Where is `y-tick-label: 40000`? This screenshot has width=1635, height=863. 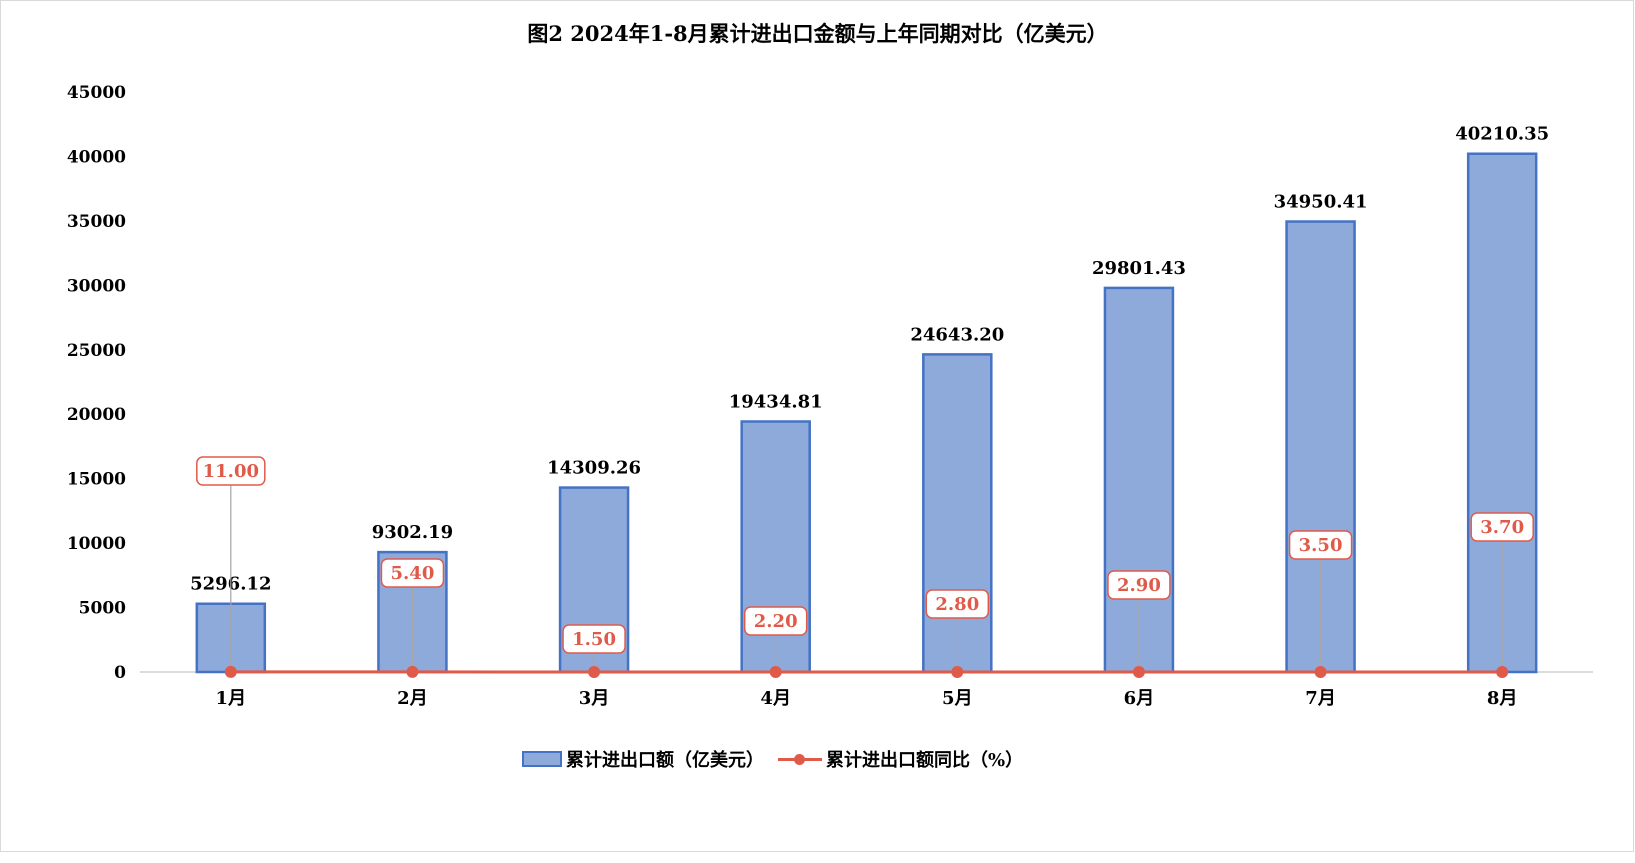
y-tick-label: 40000 is located at coordinates (96, 157).